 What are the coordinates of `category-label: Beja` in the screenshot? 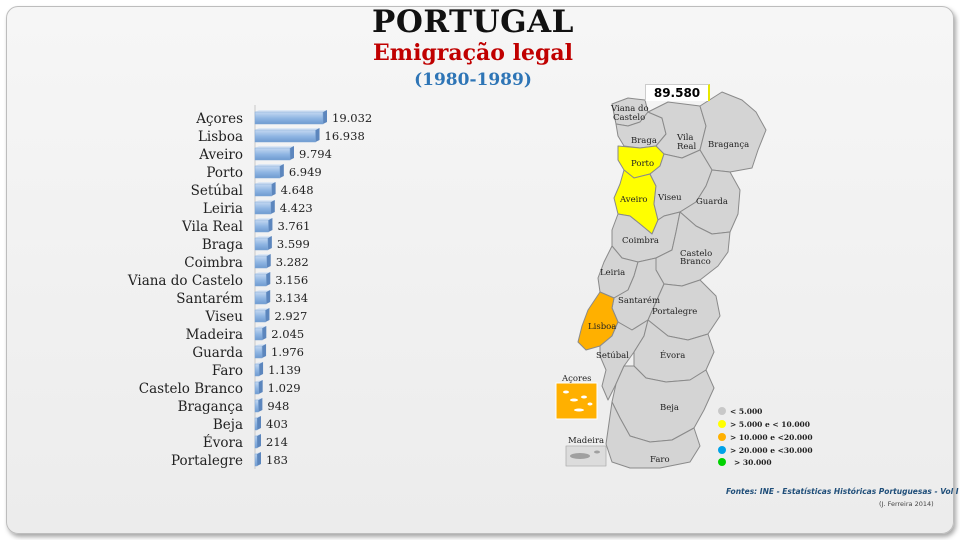 It's located at (228, 425).